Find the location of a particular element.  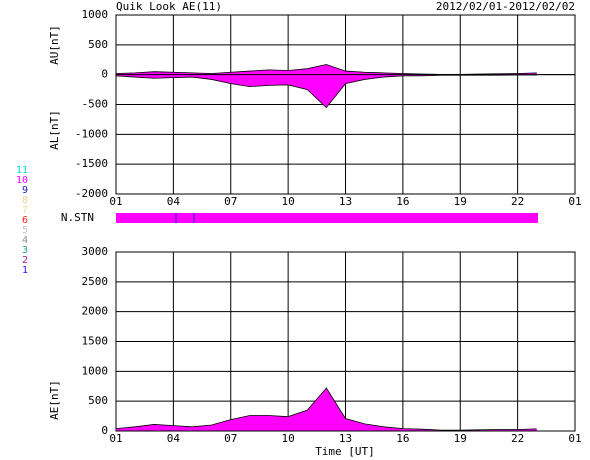

y-tick-label: 2500 is located at coordinates (95, 281).